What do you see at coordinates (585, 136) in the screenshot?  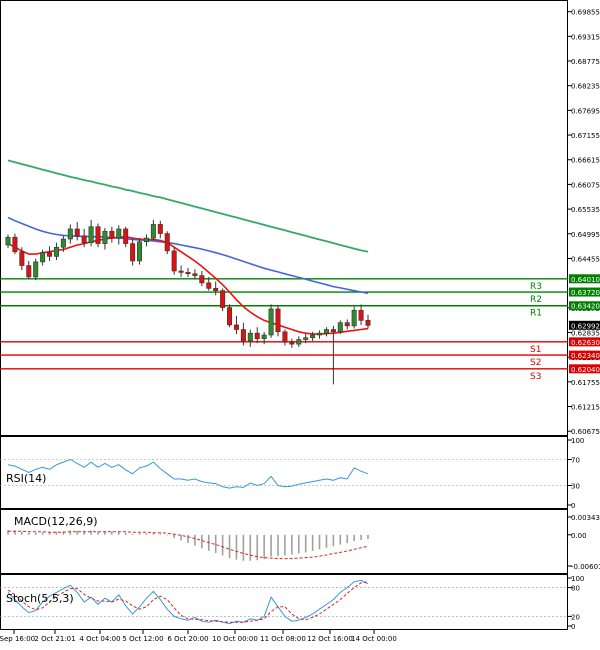 I see `price-axis-tick-label: 0.67155` at bounding box center [585, 136].